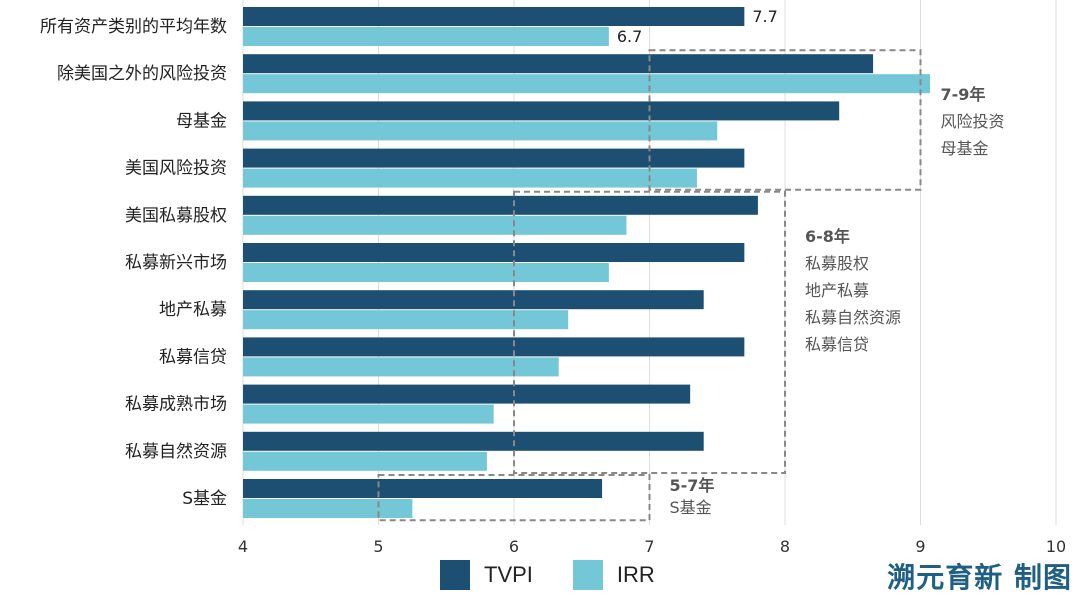 Image resolution: width=1080 pixels, height=610 pixels. Describe the element at coordinates (1056, 546) in the screenshot. I see `x-tick-label: 10` at that location.